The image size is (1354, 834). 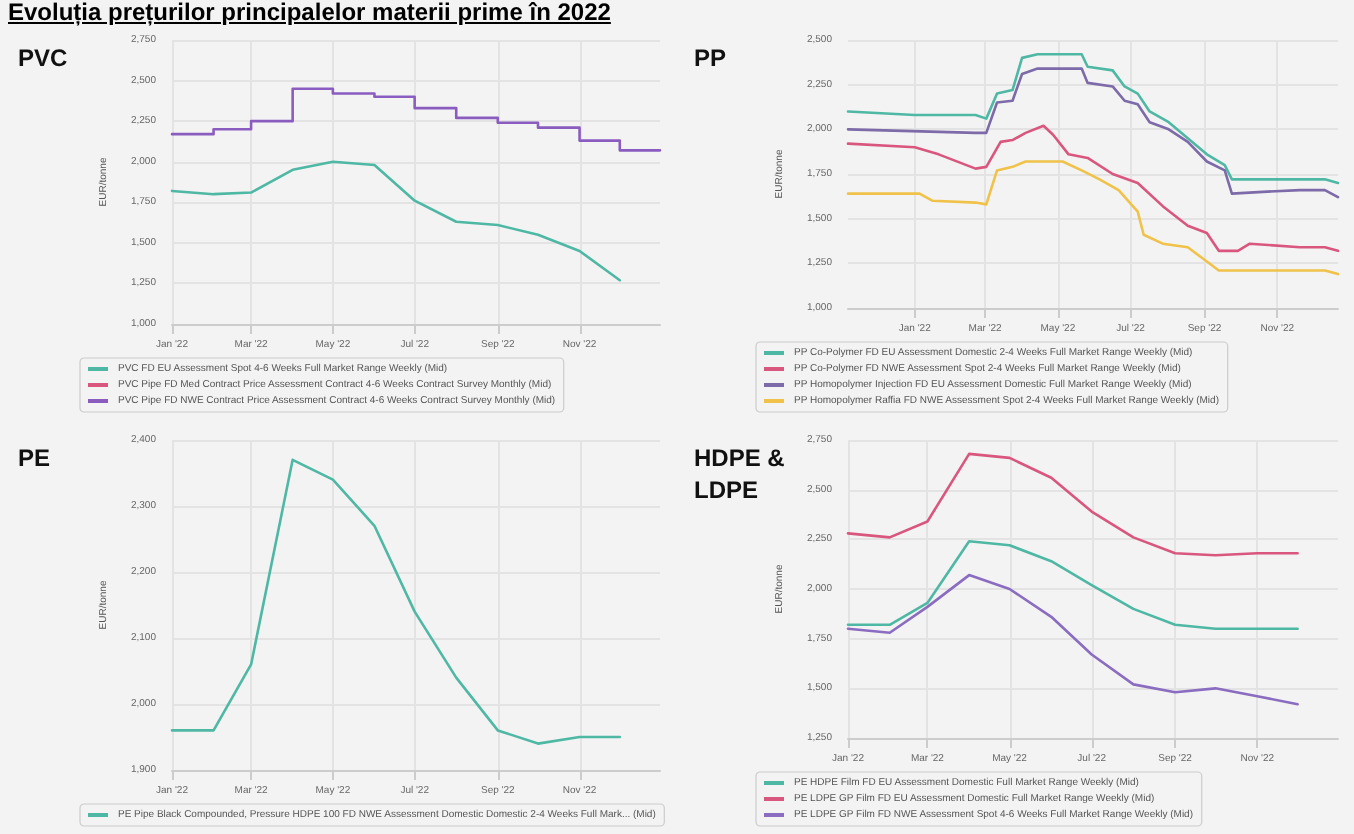 I want to click on text: HDPE & LDPE, so click(x=743, y=474).